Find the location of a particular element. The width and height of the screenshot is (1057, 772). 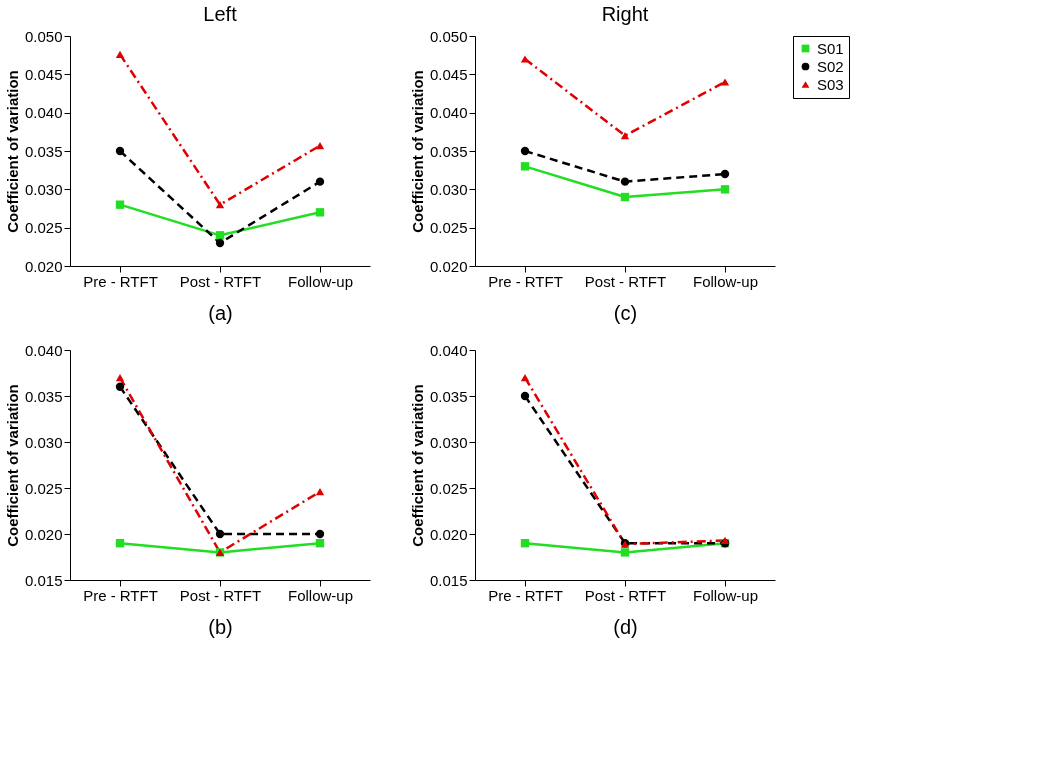

legend-label: S01 is located at coordinates (830, 48).